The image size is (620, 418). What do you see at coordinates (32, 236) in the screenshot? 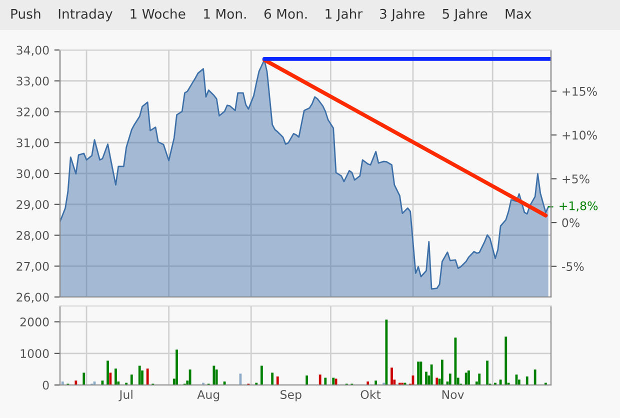
I see `y-tick-label: 28,00` at bounding box center [32, 236].